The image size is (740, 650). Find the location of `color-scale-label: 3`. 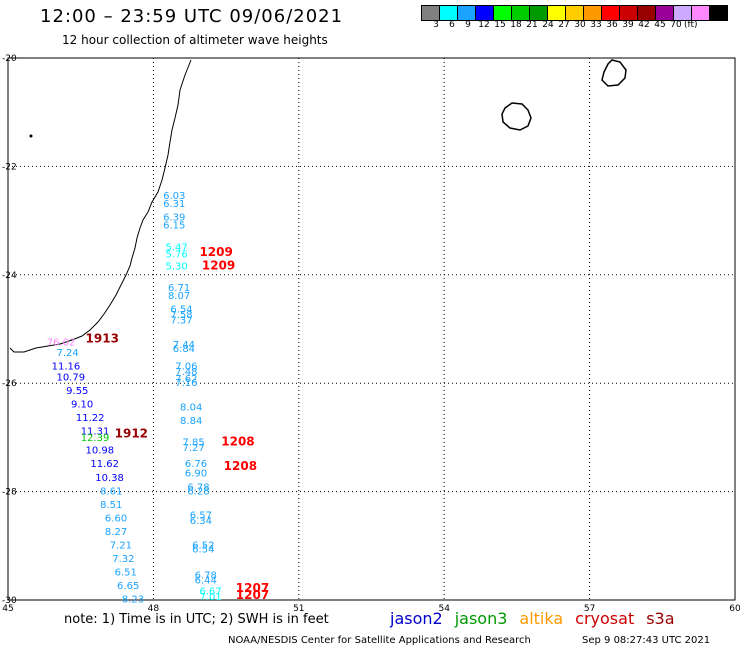

color-scale-label: 3 is located at coordinates (436, 25).